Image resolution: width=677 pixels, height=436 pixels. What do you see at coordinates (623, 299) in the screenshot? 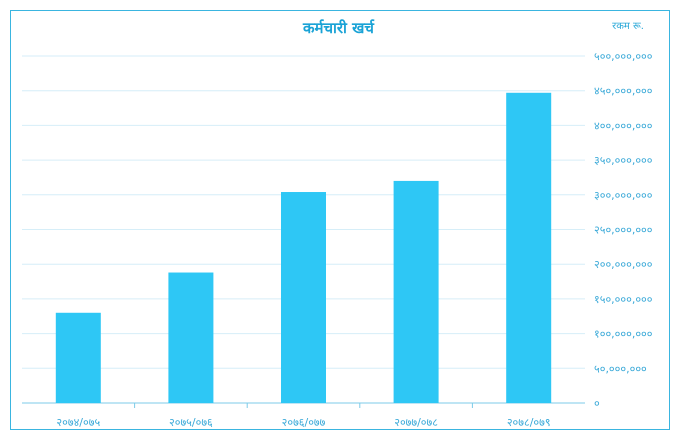
I see `y-tick-label: १५०,०००,०००` at bounding box center [623, 299].